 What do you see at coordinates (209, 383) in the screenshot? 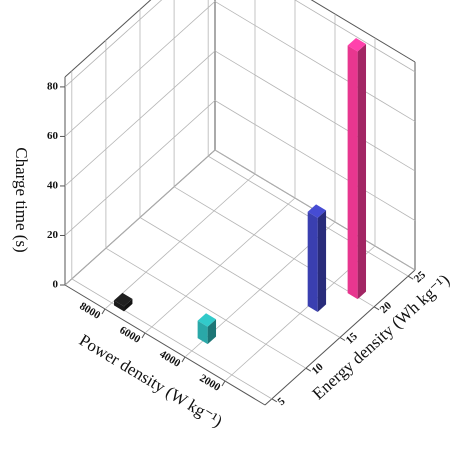
I see `x-tick-label: 2000` at bounding box center [209, 383].